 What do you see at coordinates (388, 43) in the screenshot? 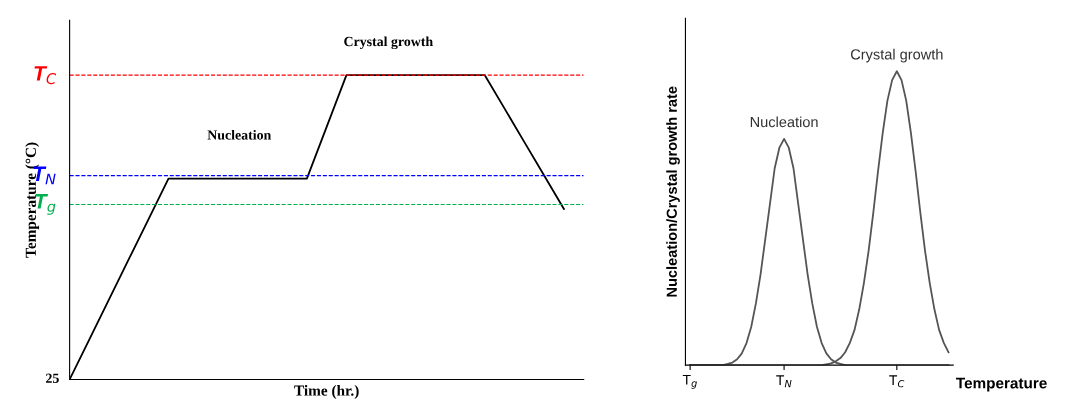
I see `text: Crystal growth` at bounding box center [388, 43].